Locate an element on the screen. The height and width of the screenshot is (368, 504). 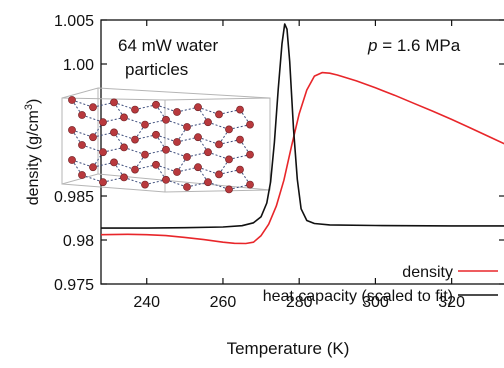
y-tick-label: 0.975 is located at coordinates (74, 285).